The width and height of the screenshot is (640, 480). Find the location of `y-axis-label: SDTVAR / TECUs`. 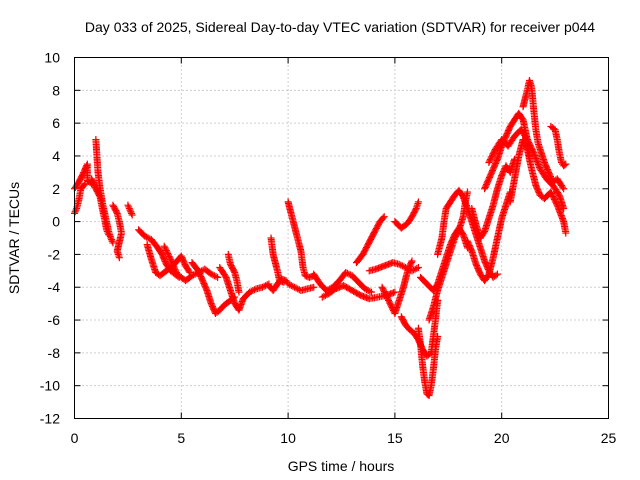

y-axis-label: SDTVAR / TECUs is located at coordinates (14, 238).